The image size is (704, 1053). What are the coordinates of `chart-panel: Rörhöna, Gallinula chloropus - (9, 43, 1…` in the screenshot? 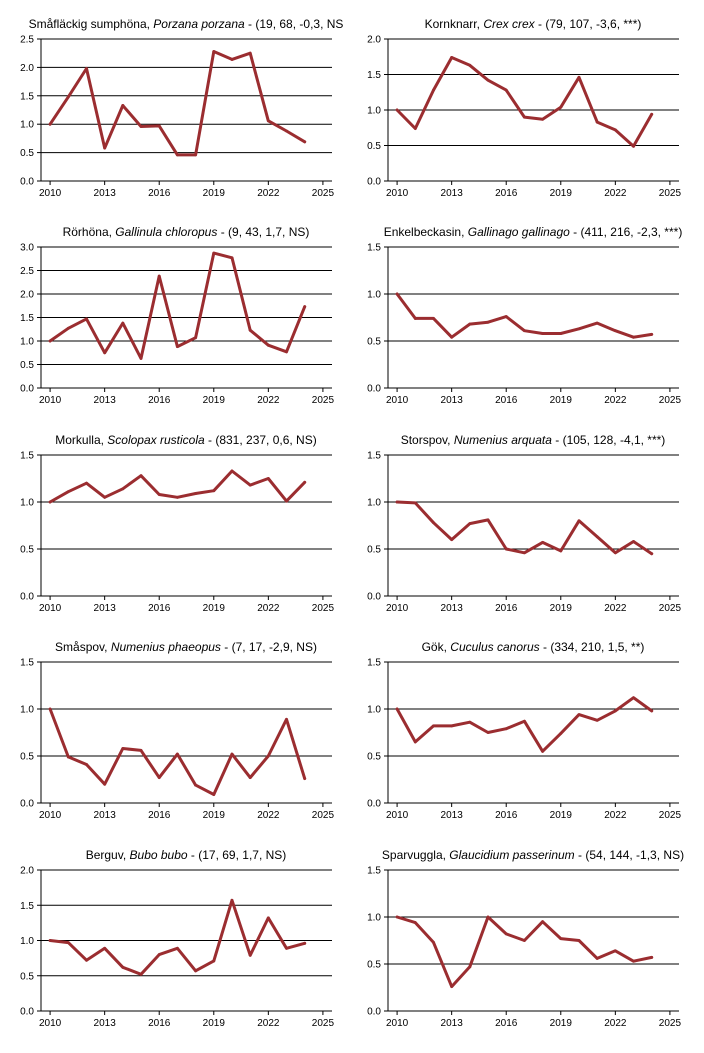 It's located at (177, 315).